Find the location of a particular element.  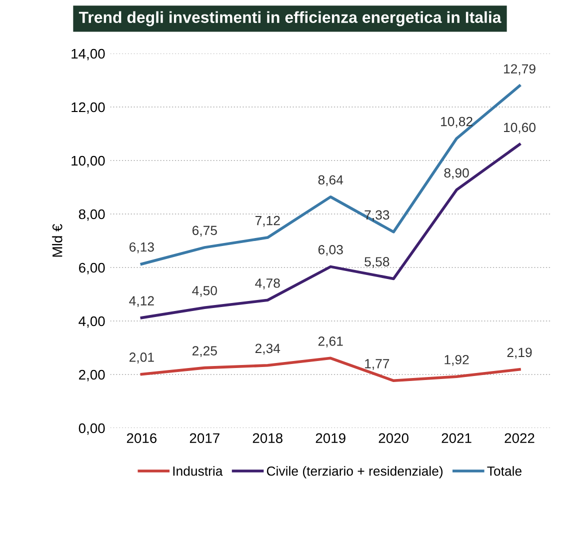

data-label: 2,19 is located at coordinates (519, 353).